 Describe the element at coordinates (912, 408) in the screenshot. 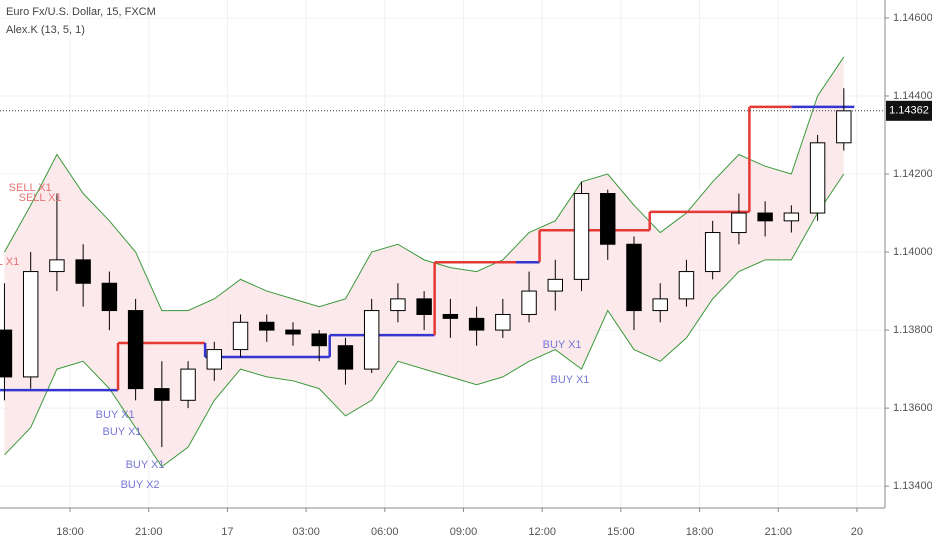

I see `y-tick-label: 1.13600` at that location.